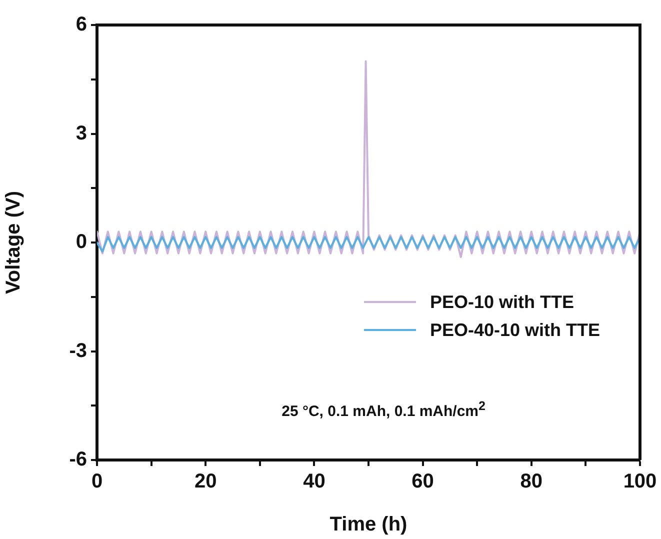 This screenshot has height=539, width=661. I want to click on x-tick-label: 60, so click(423, 481).